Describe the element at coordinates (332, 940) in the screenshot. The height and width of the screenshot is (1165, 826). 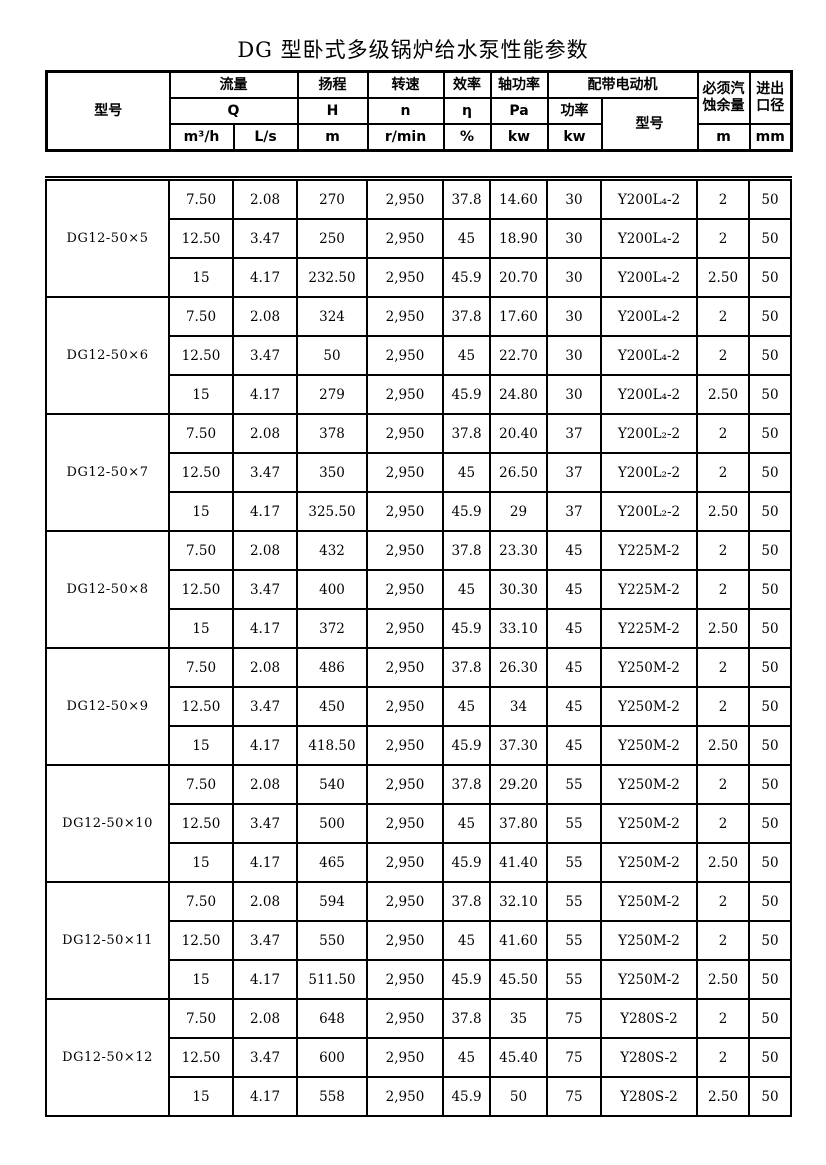
I see `data-cell: 550` at that location.